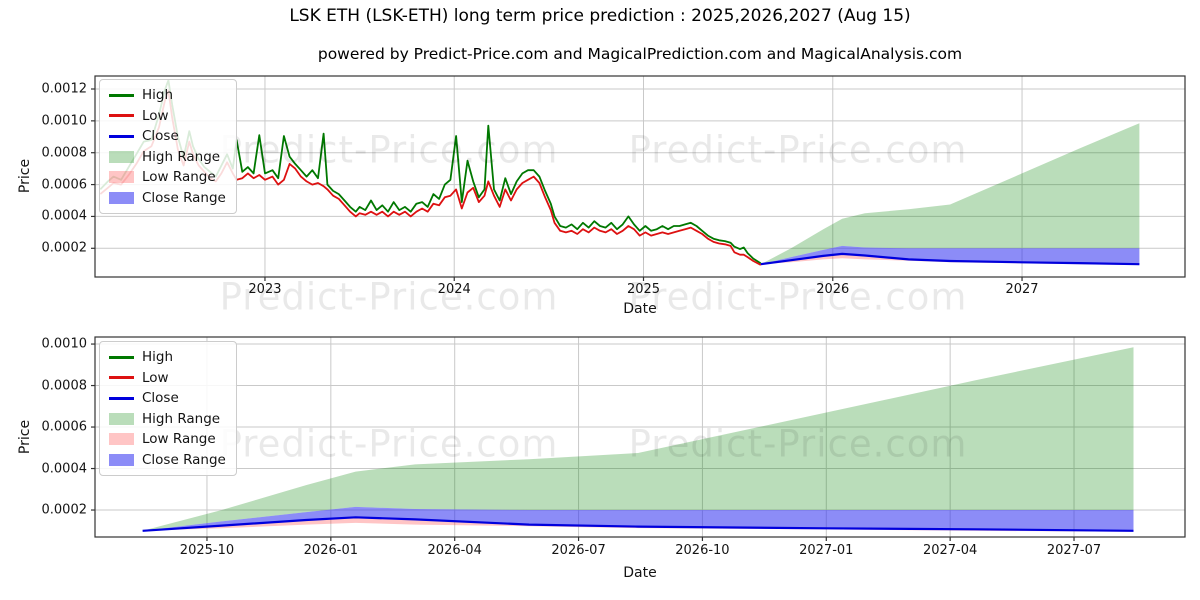  Describe the element at coordinates (640, 309) in the screenshot. I see `x-axis-label-top: Date` at that location.